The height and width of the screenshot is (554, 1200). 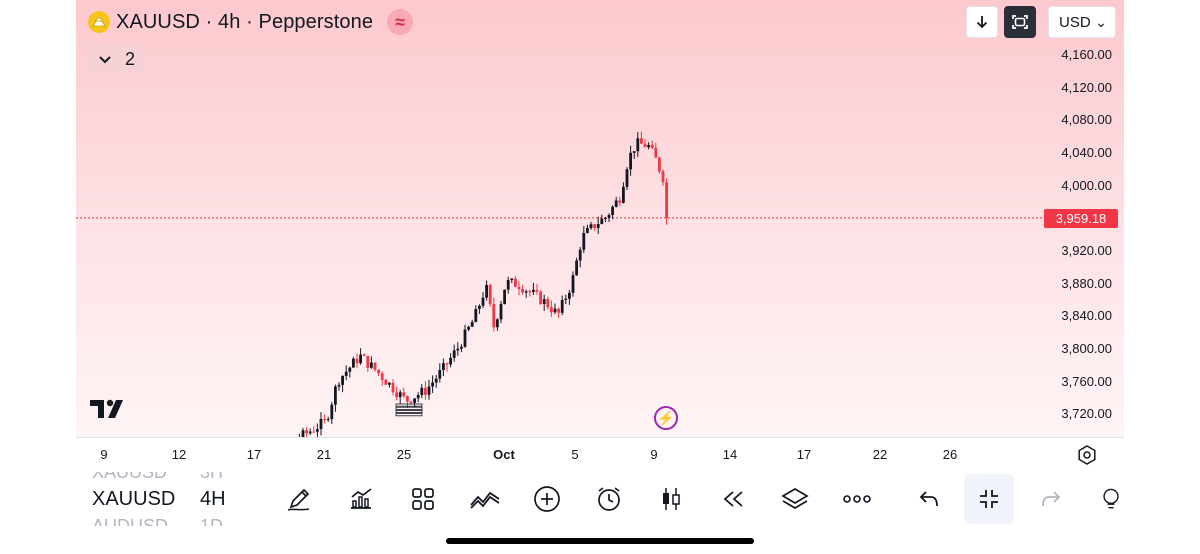 I want to click on time-label: 9, so click(x=104, y=454).